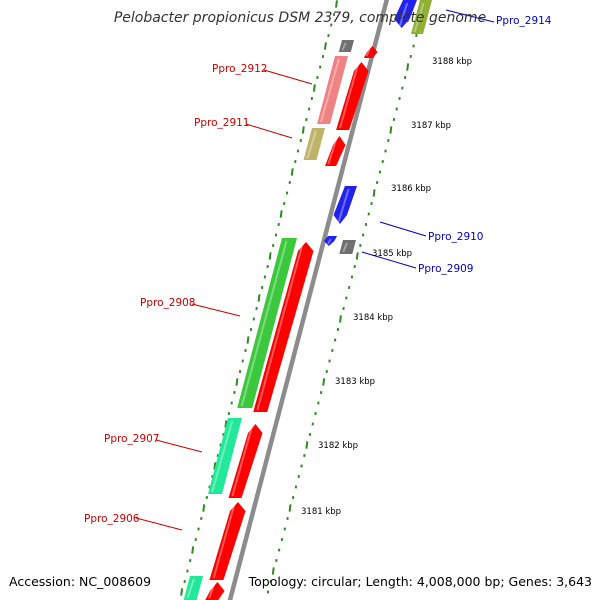 The image size is (600, 600). I want to click on cds-2911-shape, so click(335, 151).